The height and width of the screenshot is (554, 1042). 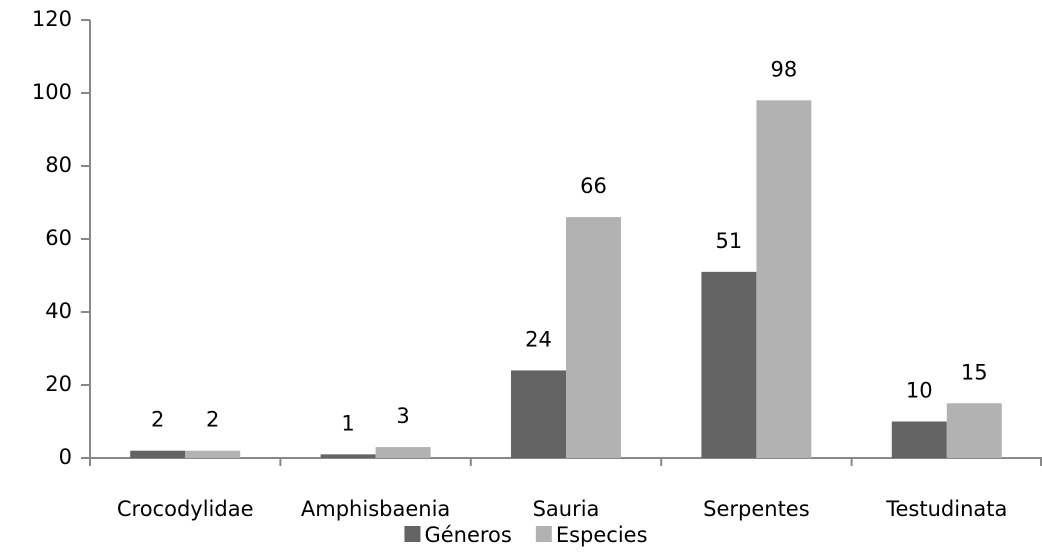 I want to click on x-tick-label: Amphisbaenia, so click(x=375, y=509).